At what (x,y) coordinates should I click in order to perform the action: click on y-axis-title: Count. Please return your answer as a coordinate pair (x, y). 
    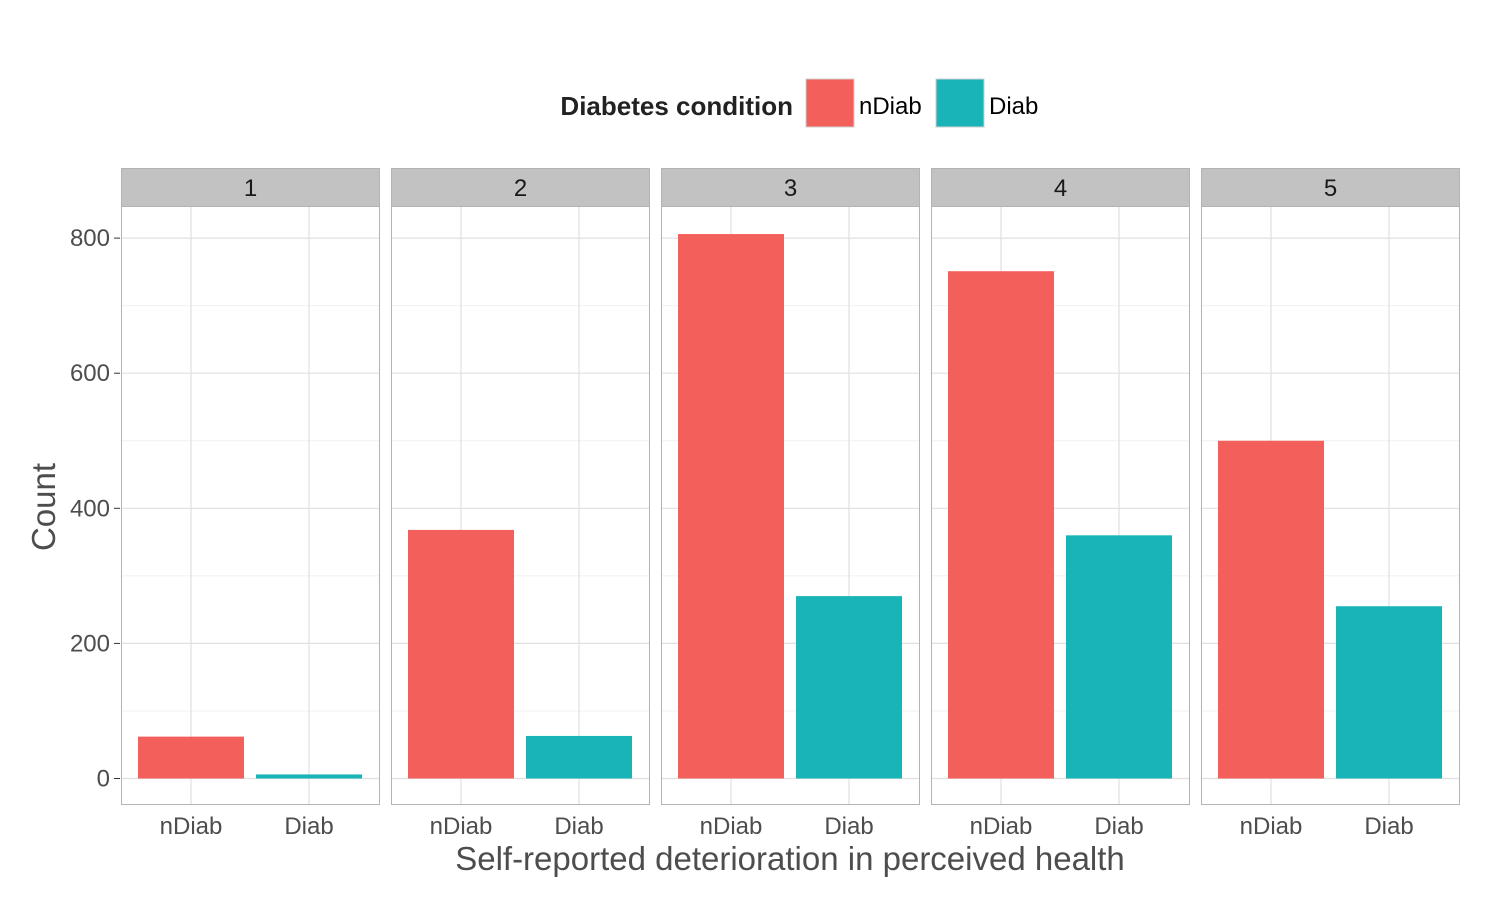
    Looking at the image, I should click on (43, 507).